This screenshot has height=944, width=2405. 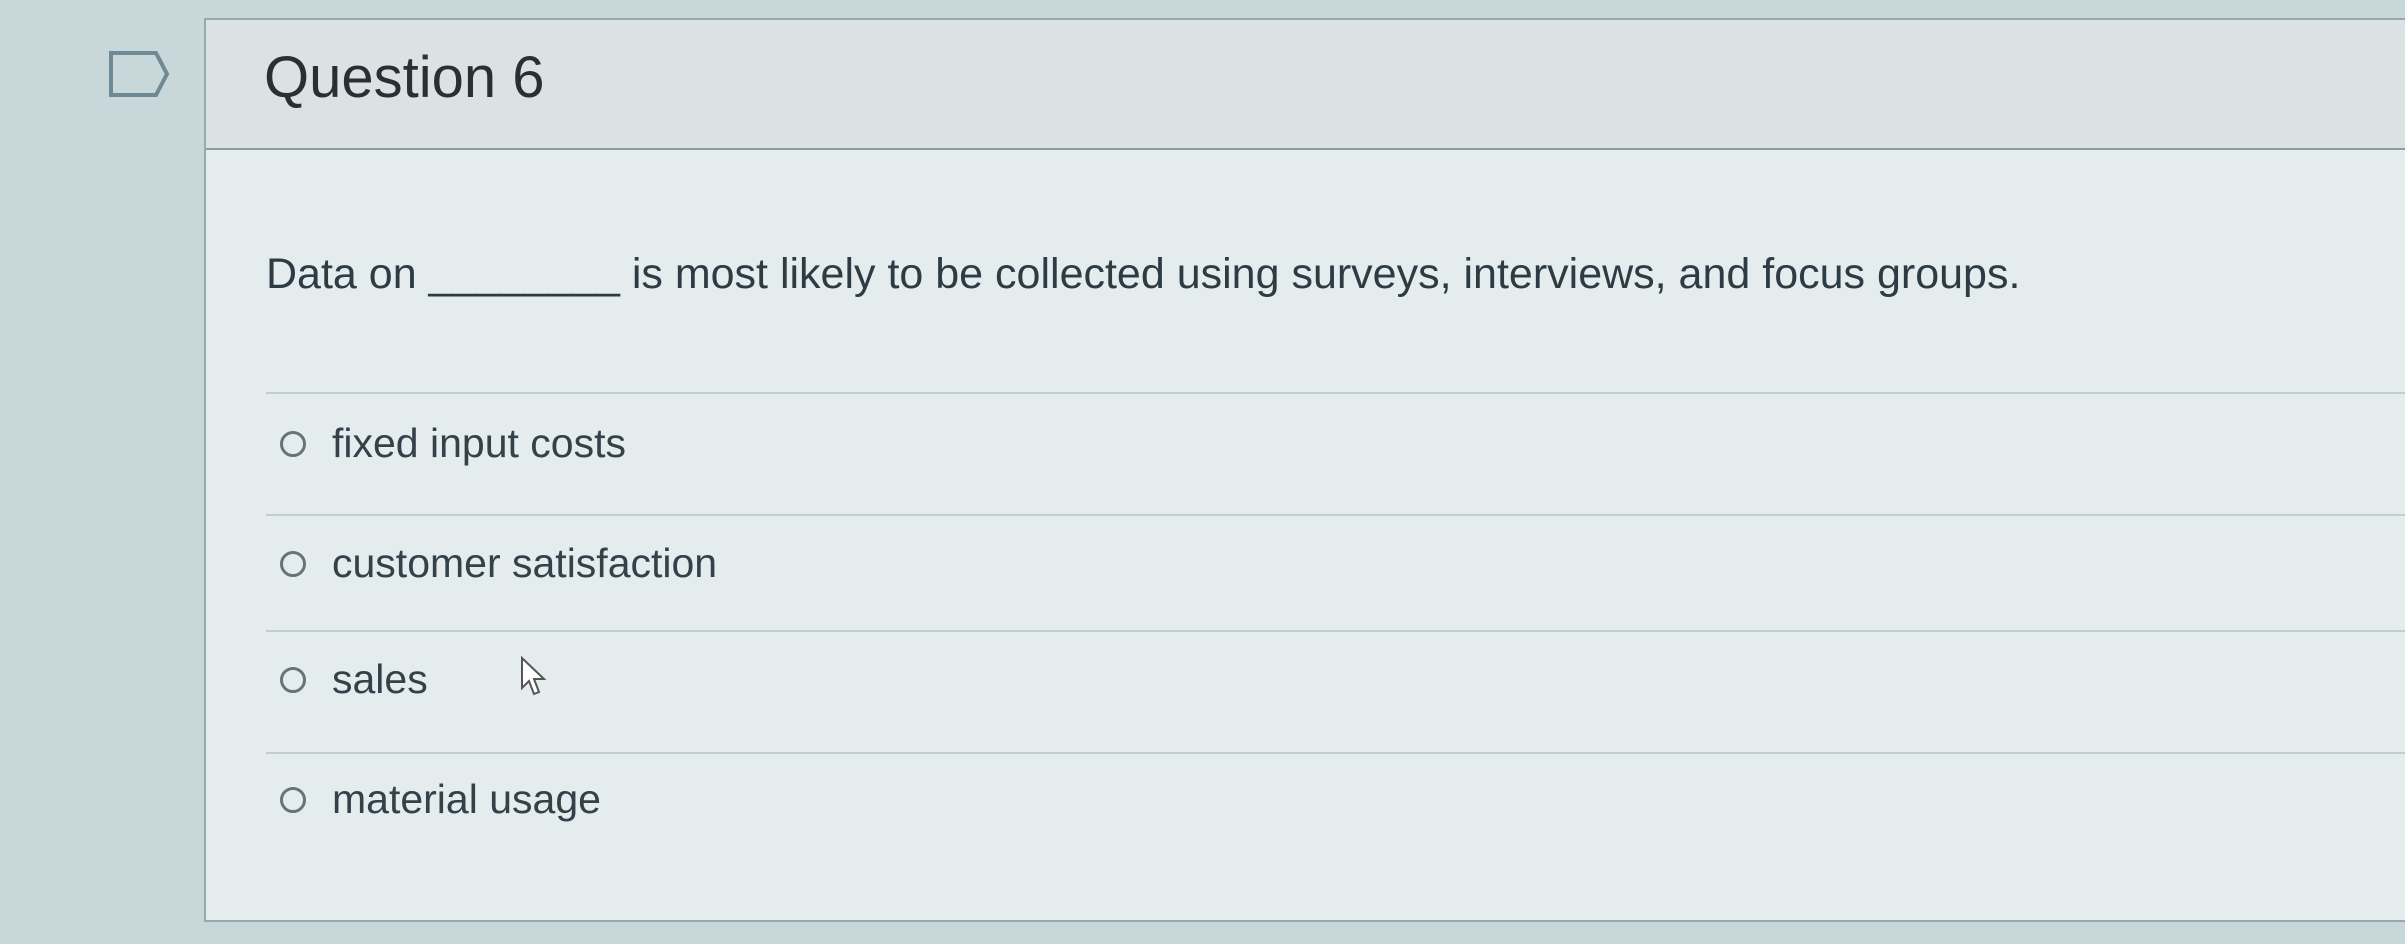 What do you see at coordinates (380, 679) in the screenshot?
I see `option-label: sales` at bounding box center [380, 679].